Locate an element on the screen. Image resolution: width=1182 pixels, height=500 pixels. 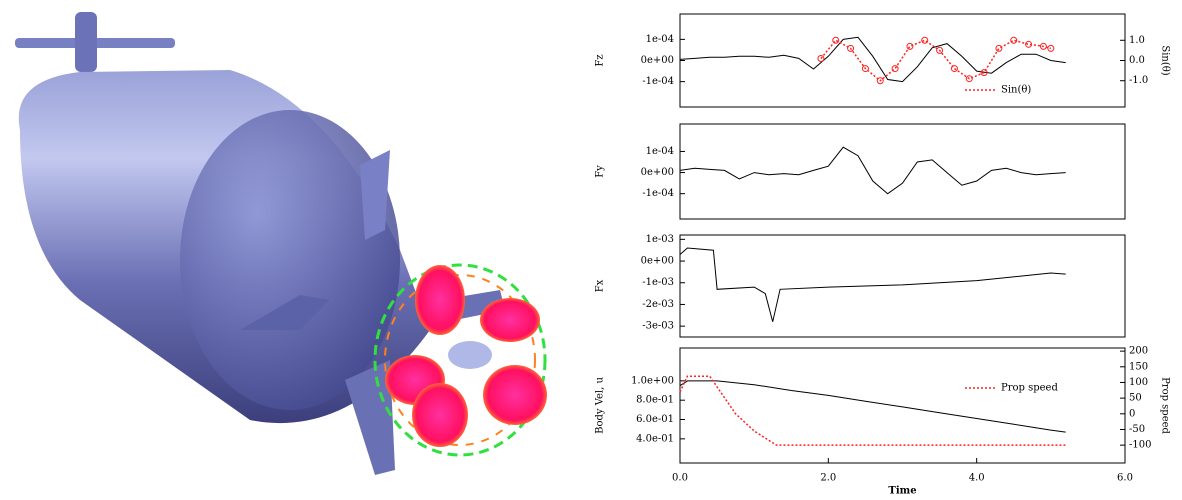
y2-tick-label: 200 is located at coordinates (1138, 351).